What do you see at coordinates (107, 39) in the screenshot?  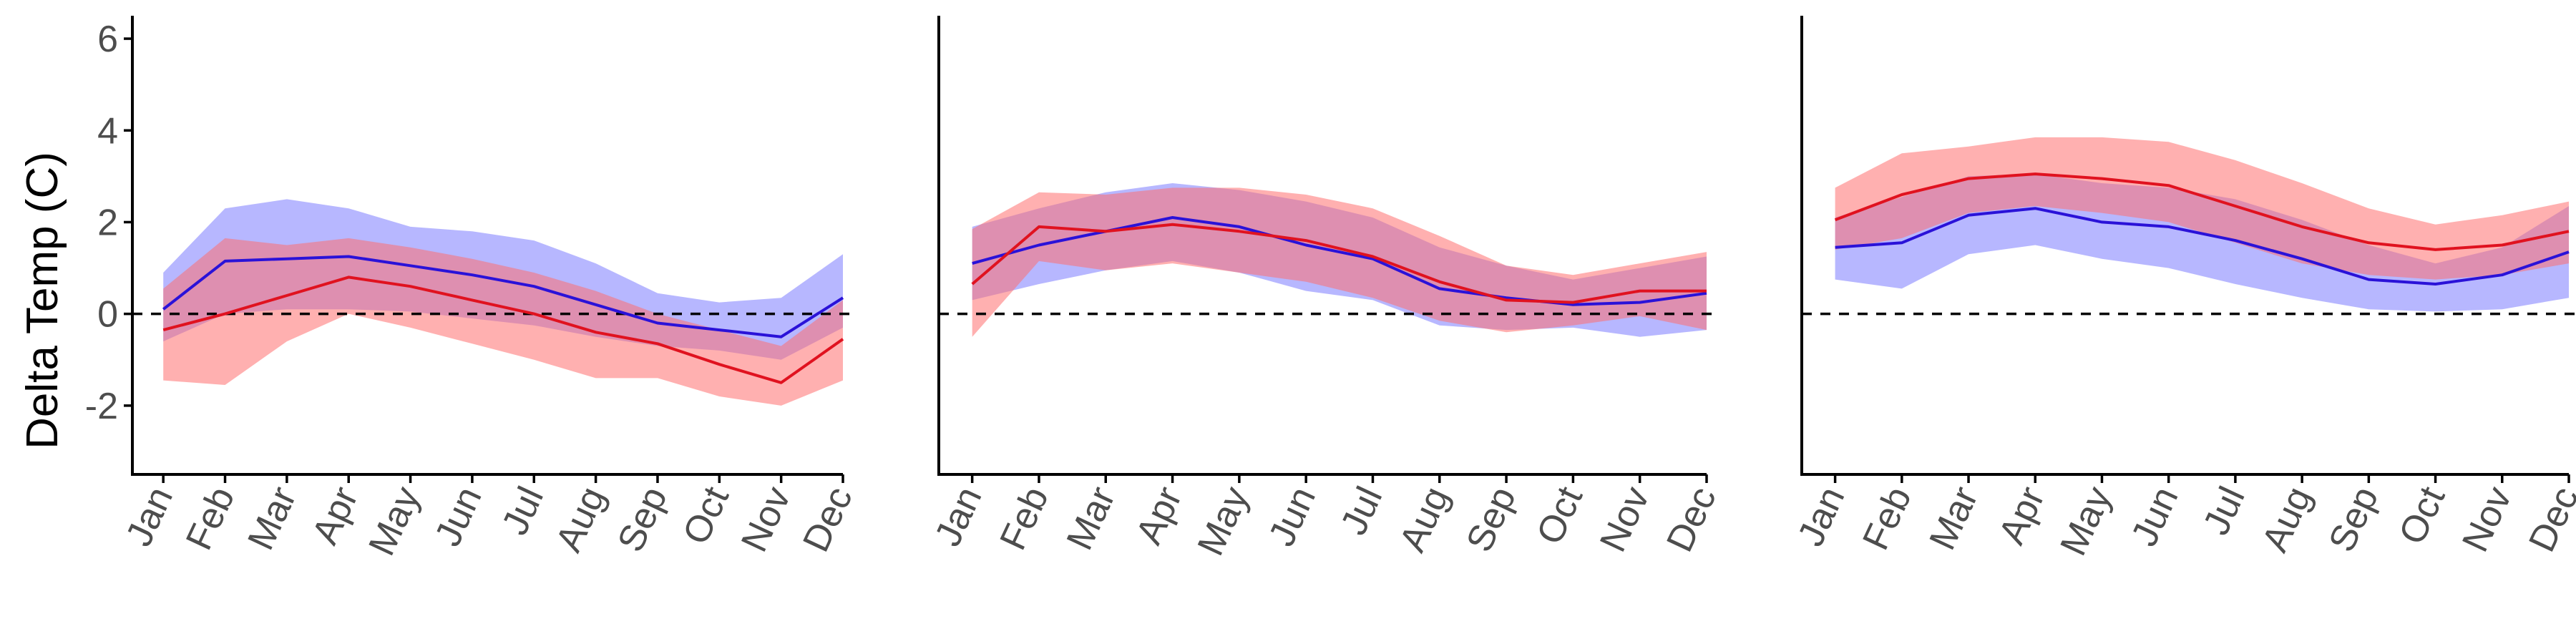 I see `y-tick-label: 6` at bounding box center [107, 39].